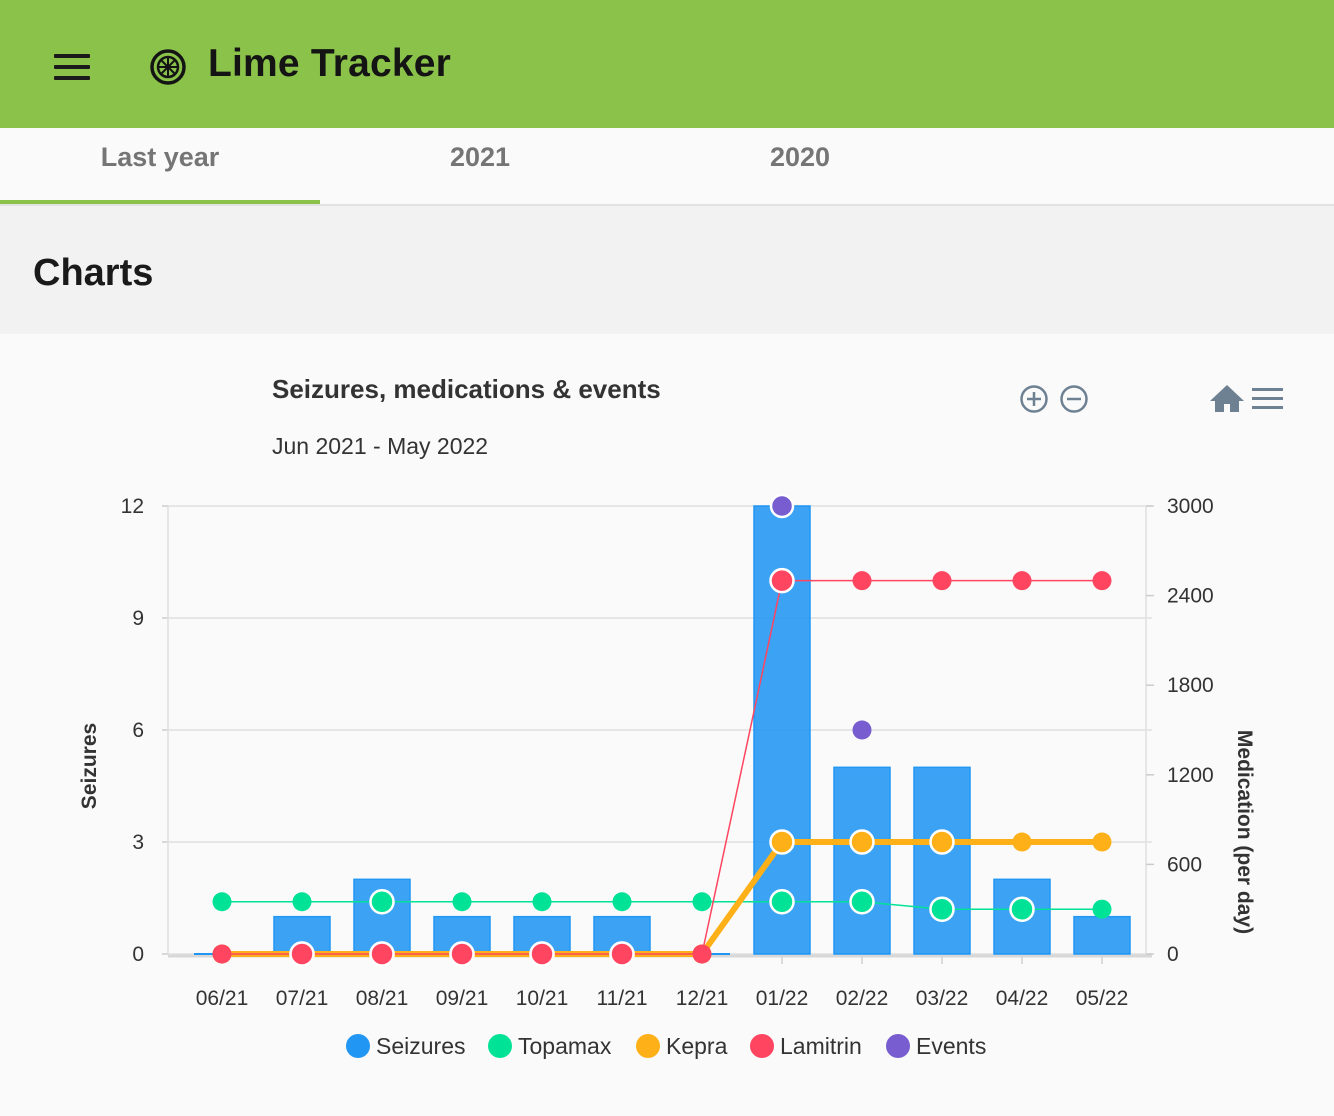 This screenshot has width=1334, height=1116. Describe the element at coordinates (951, 1046) in the screenshot. I see `legend-label: Events` at that location.